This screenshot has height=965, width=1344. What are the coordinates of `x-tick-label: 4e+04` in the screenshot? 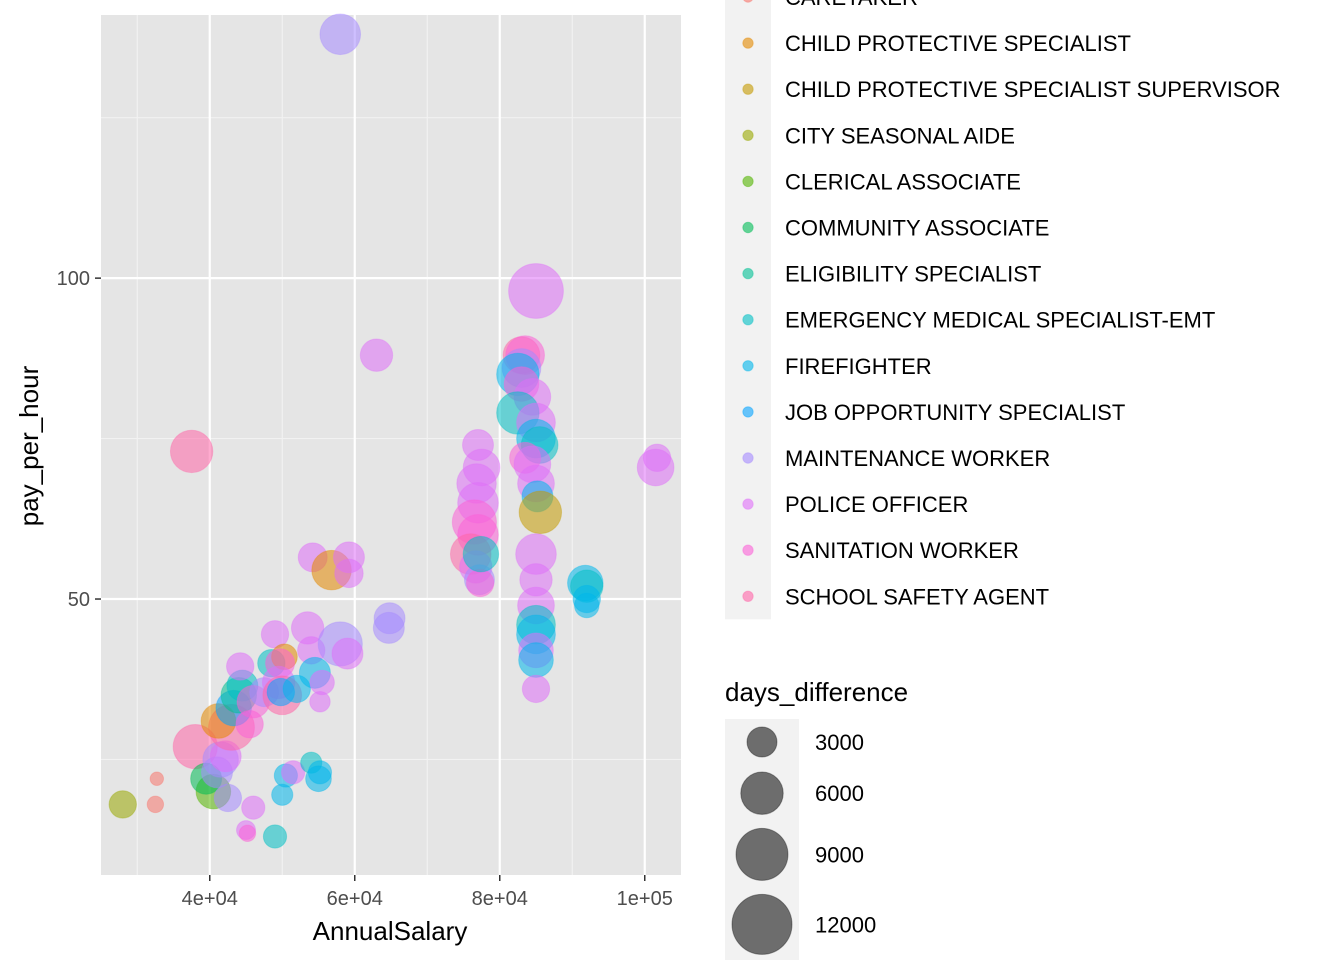 It's located at (210, 899).